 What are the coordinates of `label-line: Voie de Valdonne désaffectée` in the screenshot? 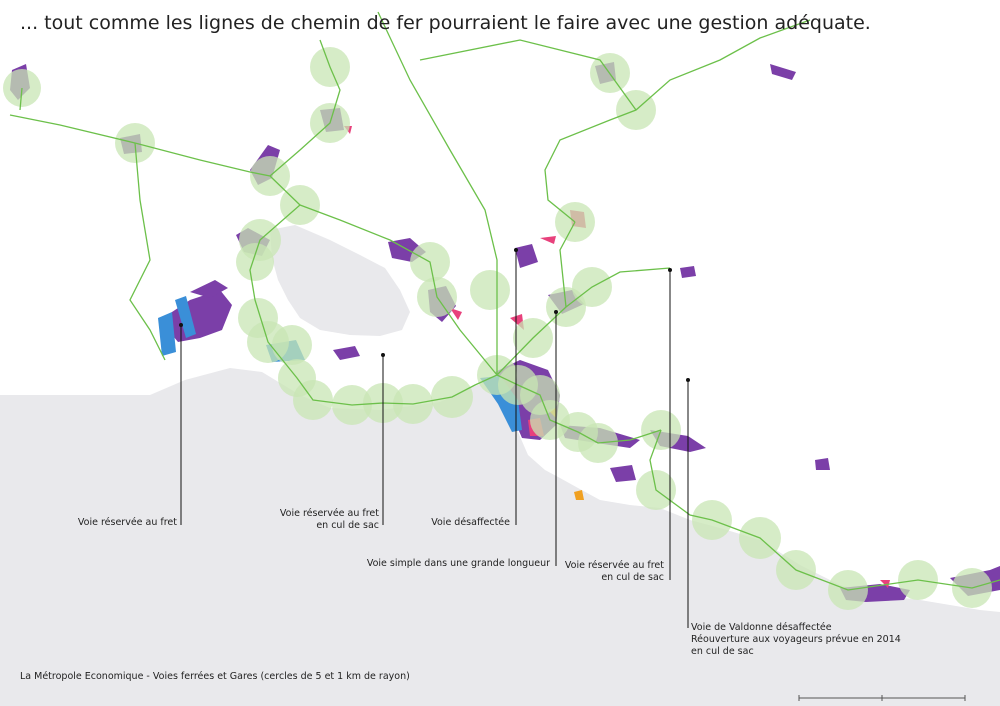 It's located at (761, 627).